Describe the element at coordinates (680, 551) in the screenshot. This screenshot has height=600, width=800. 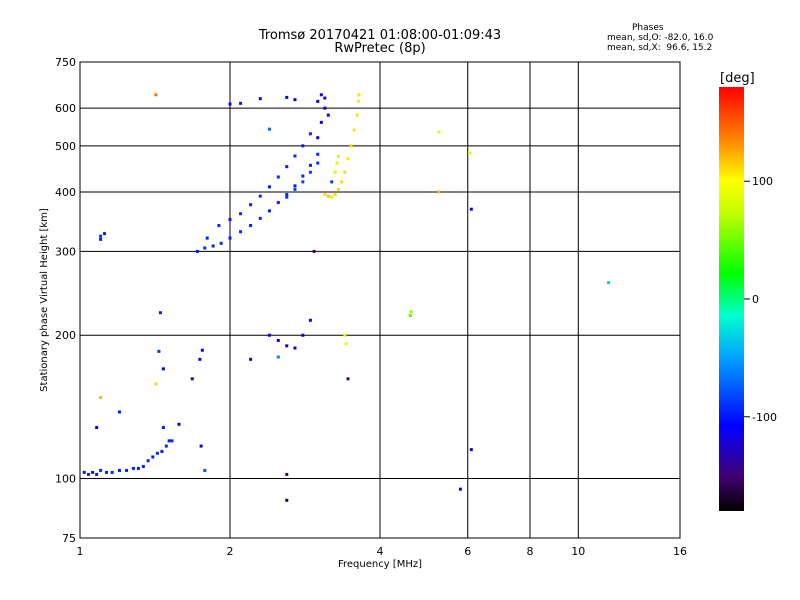
I see `x-tick-label: 16` at that location.